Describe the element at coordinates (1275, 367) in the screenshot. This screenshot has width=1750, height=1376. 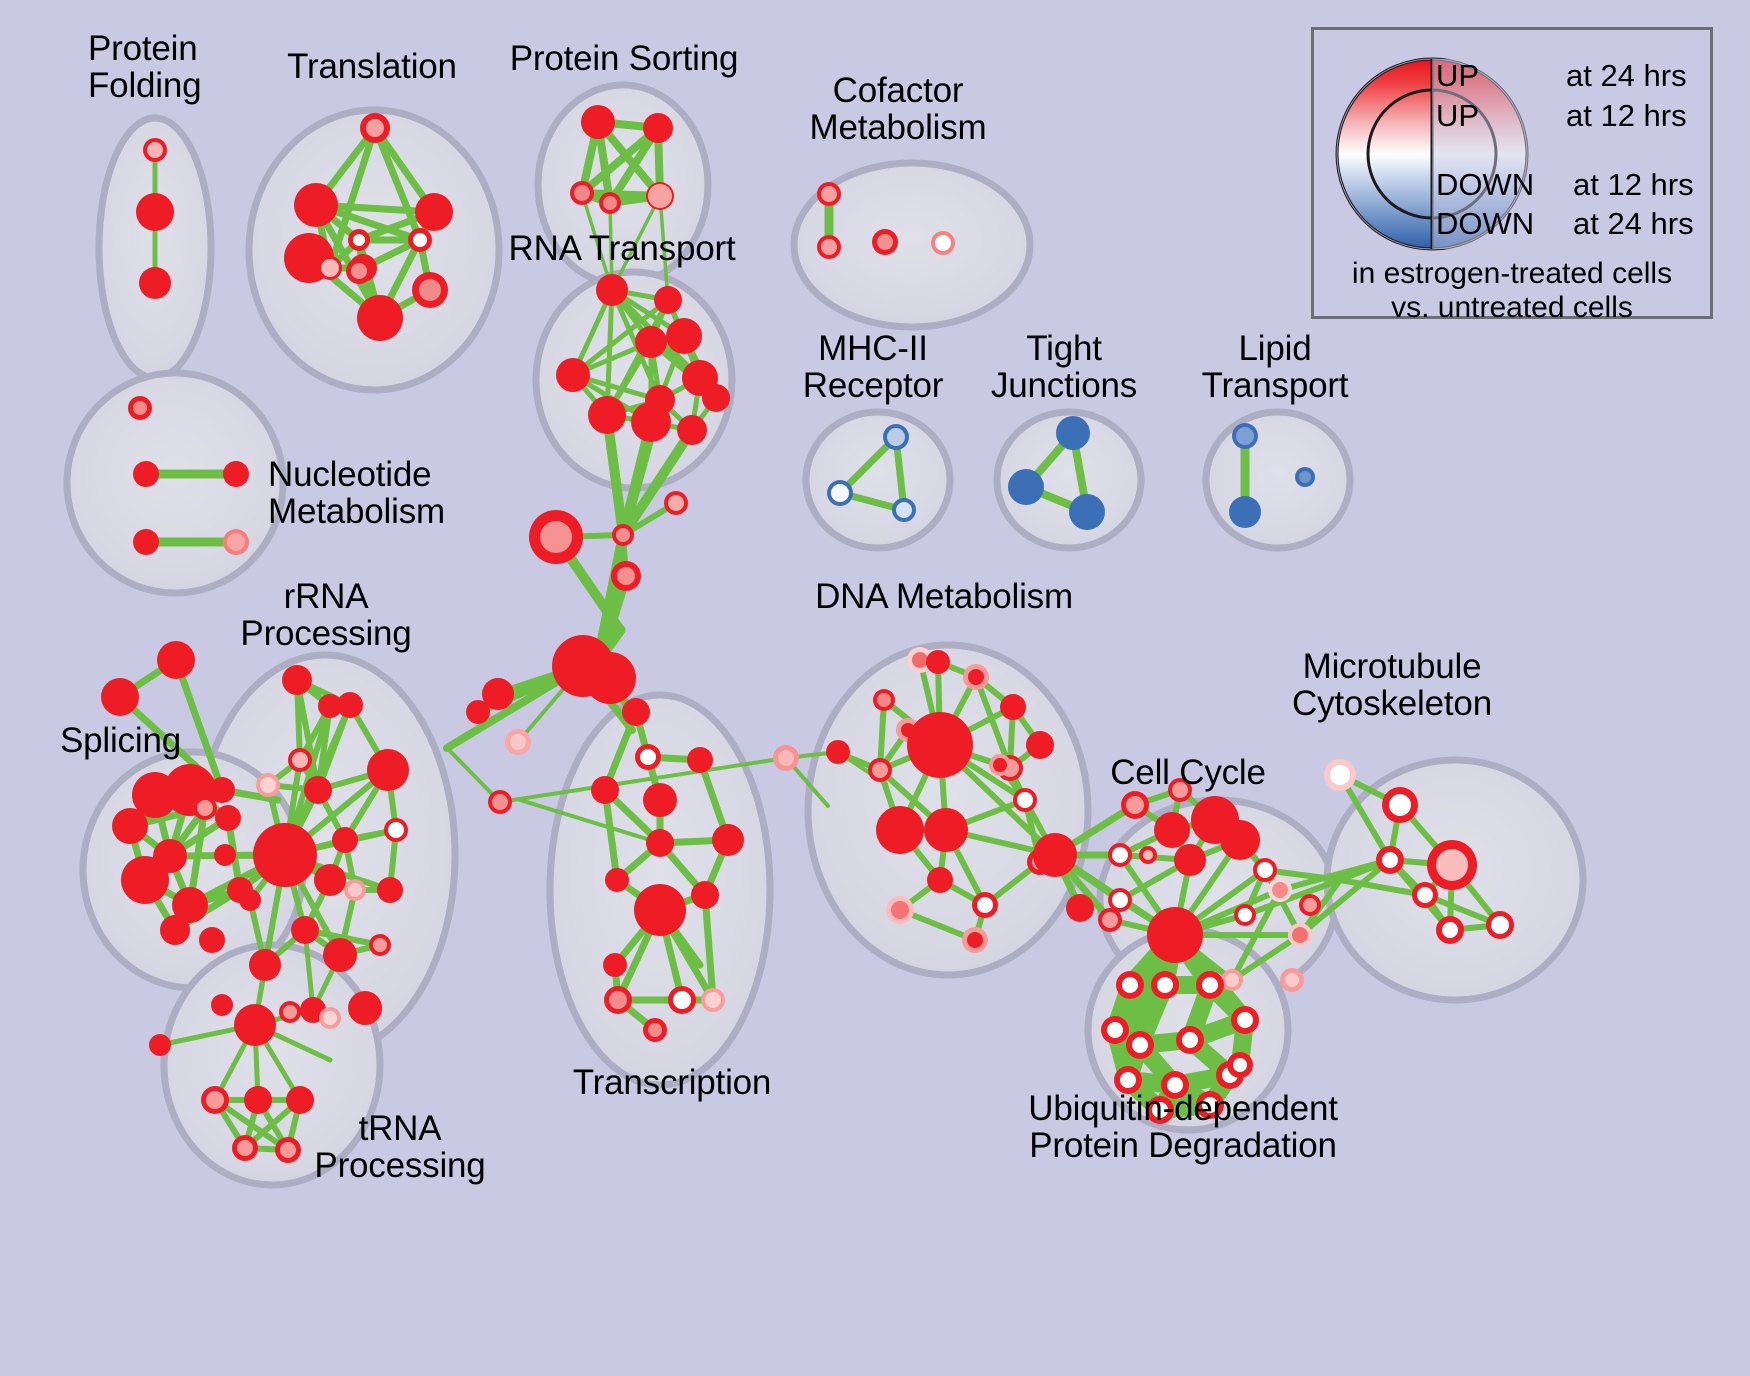
I see `cluster-label-lipid-transport: Lipid Transport` at that location.